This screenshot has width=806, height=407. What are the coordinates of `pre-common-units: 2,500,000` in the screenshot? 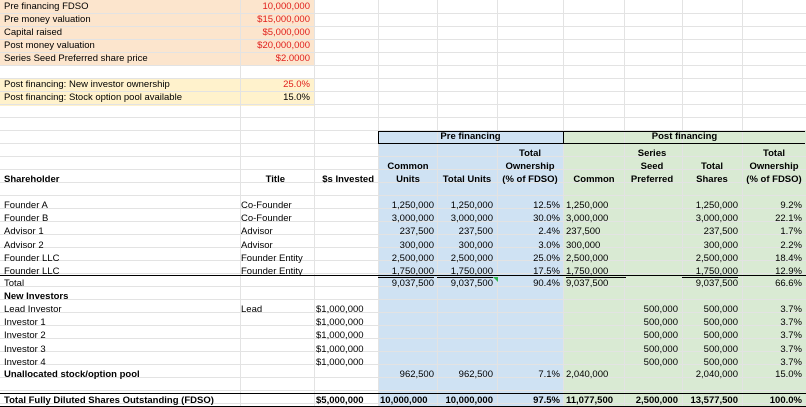 It's located at (412, 258).